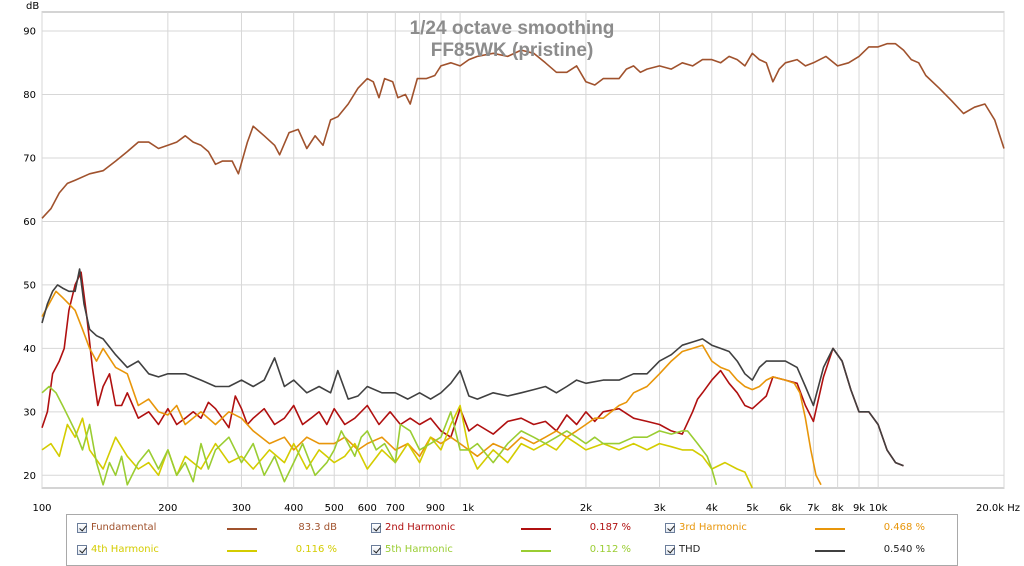 The height and width of the screenshot is (566, 1024). I want to click on legend-item-5th-harmonic: 5th Harmonic 0.112 %, so click(511, 551).